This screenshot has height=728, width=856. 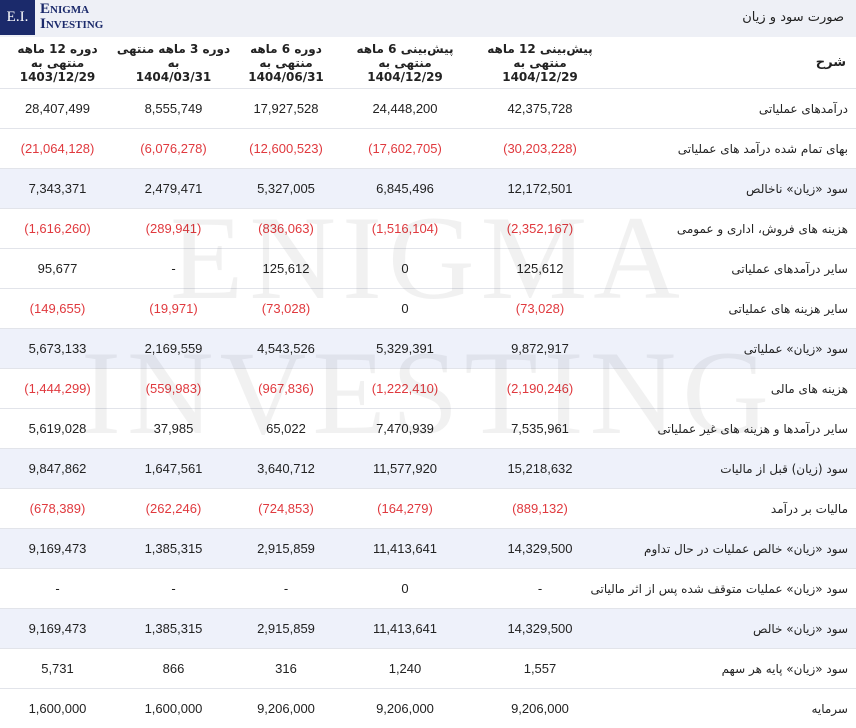 I want to click on cell-value: (17,602,705), so click(x=405, y=148).